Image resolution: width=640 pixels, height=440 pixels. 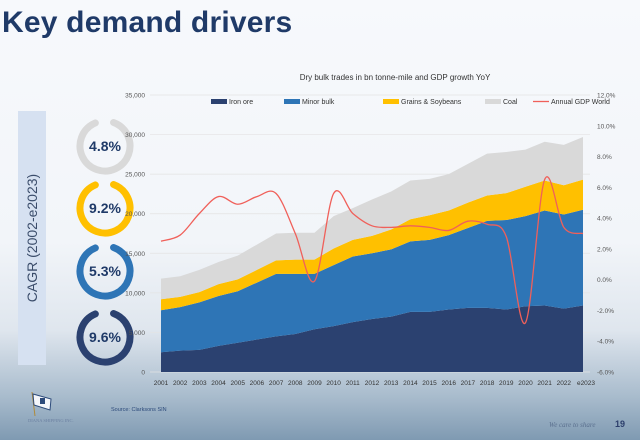 What do you see at coordinates (487, 383) in the screenshot?
I see `x-tick-label: 2018` at bounding box center [487, 383].